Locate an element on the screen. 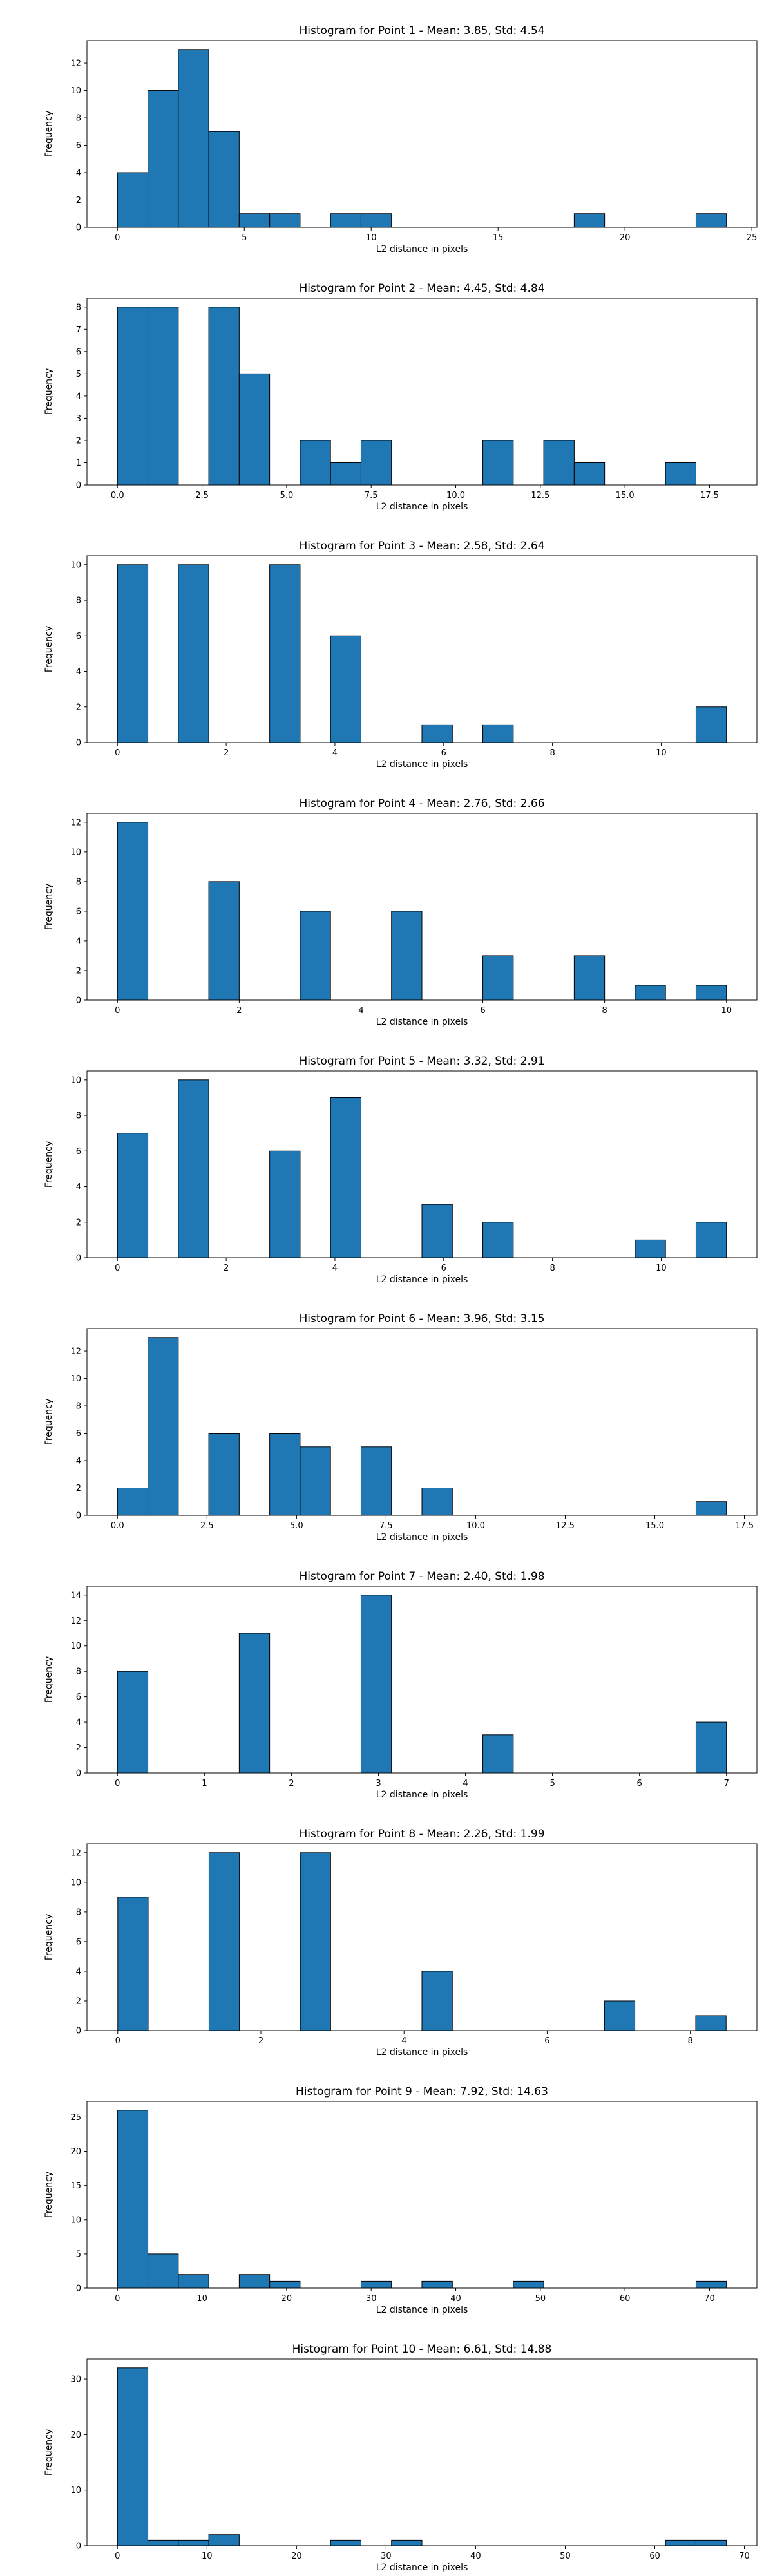 The width and height of the screenshot is (773, 2576). x-tick-label: 30 is located at coordinates (371, 2299).